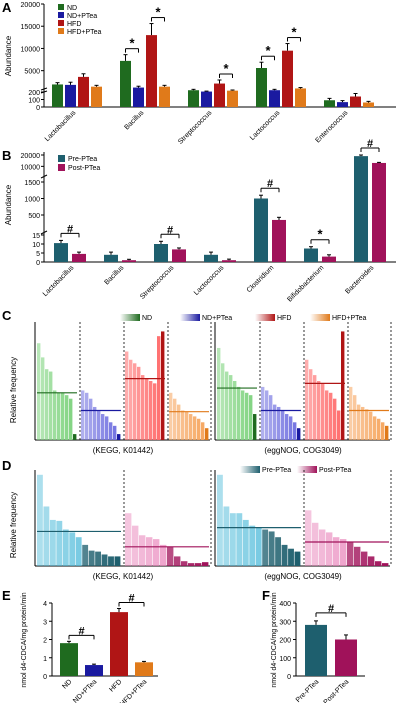  What do you see at coordinates (44, 176) in the screenshot?
I see `axis-break-b2` at bounding box center [44, 176].